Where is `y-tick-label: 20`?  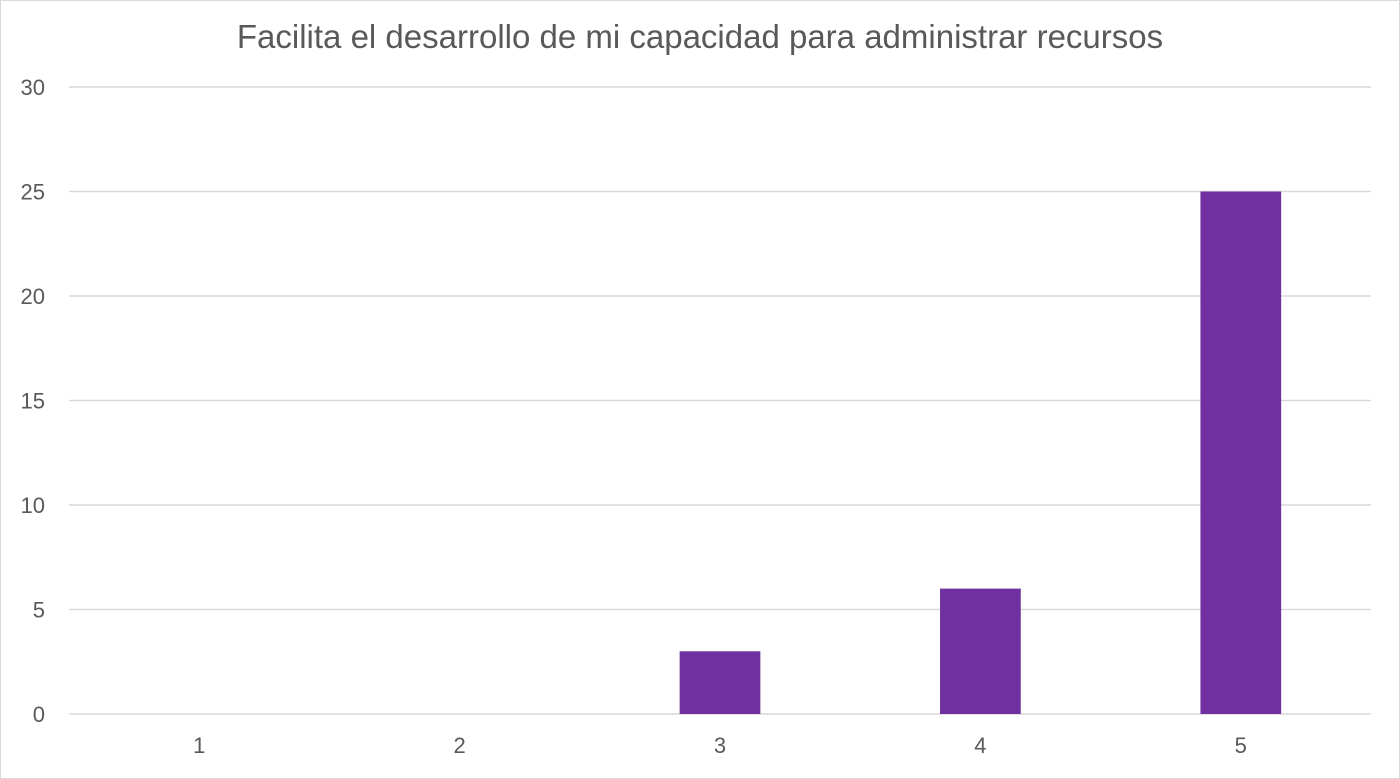
y-tick-label: 20 is located at coordinates (33, 296).